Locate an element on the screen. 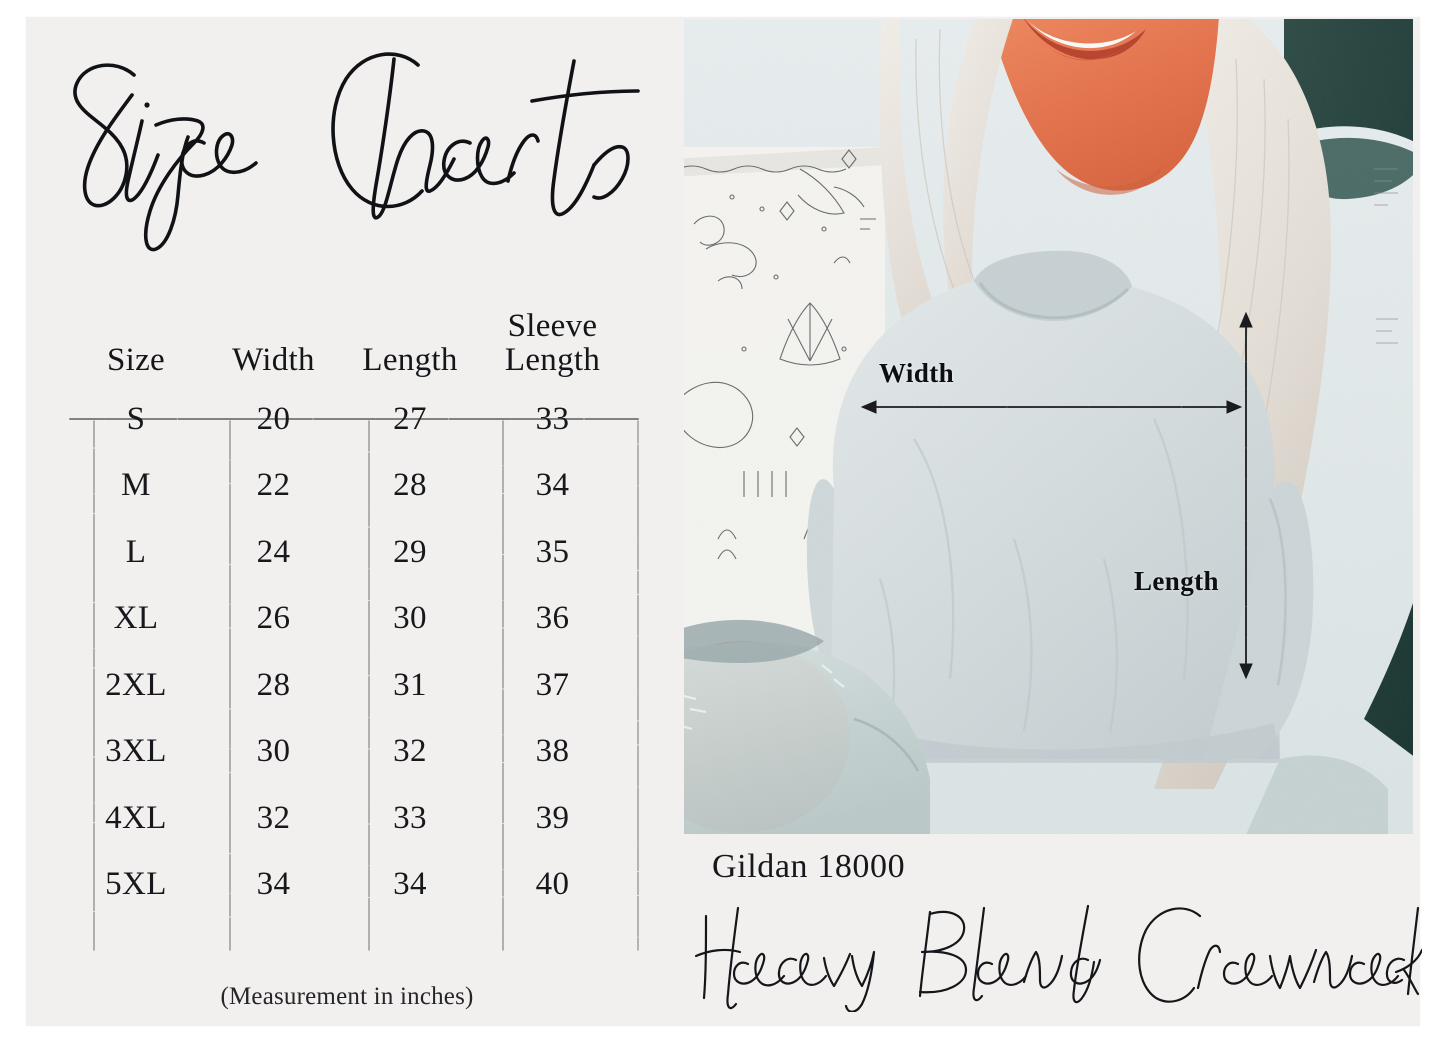  column-header-sleeve-length: Sleeve Length is located at coordinates (552, 347).